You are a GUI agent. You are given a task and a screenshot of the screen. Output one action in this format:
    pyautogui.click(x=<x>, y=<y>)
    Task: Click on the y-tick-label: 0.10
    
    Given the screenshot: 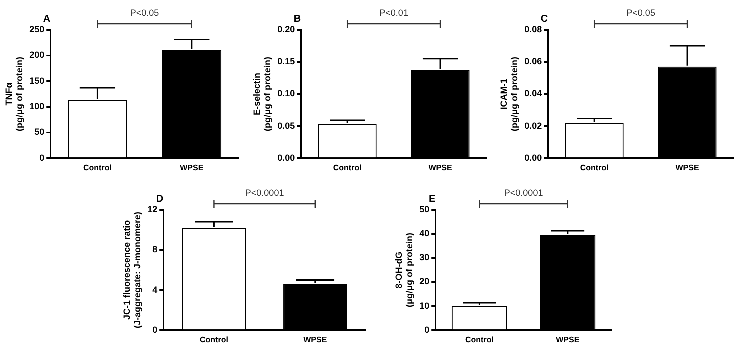 What is the action you would take?
    pyautogui.click(x=287, y=93)
    